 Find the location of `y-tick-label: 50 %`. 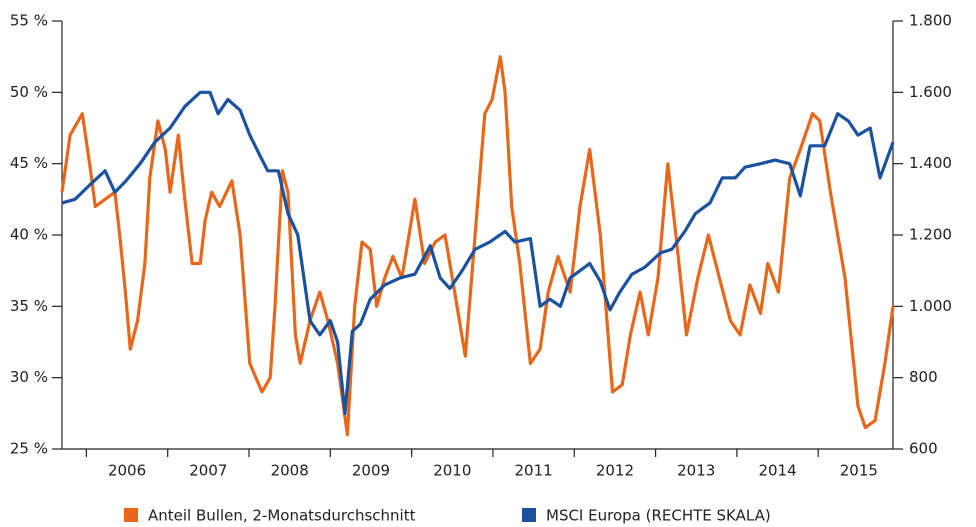

y-tick-label: 50 % is located at coordinates (29, 92).